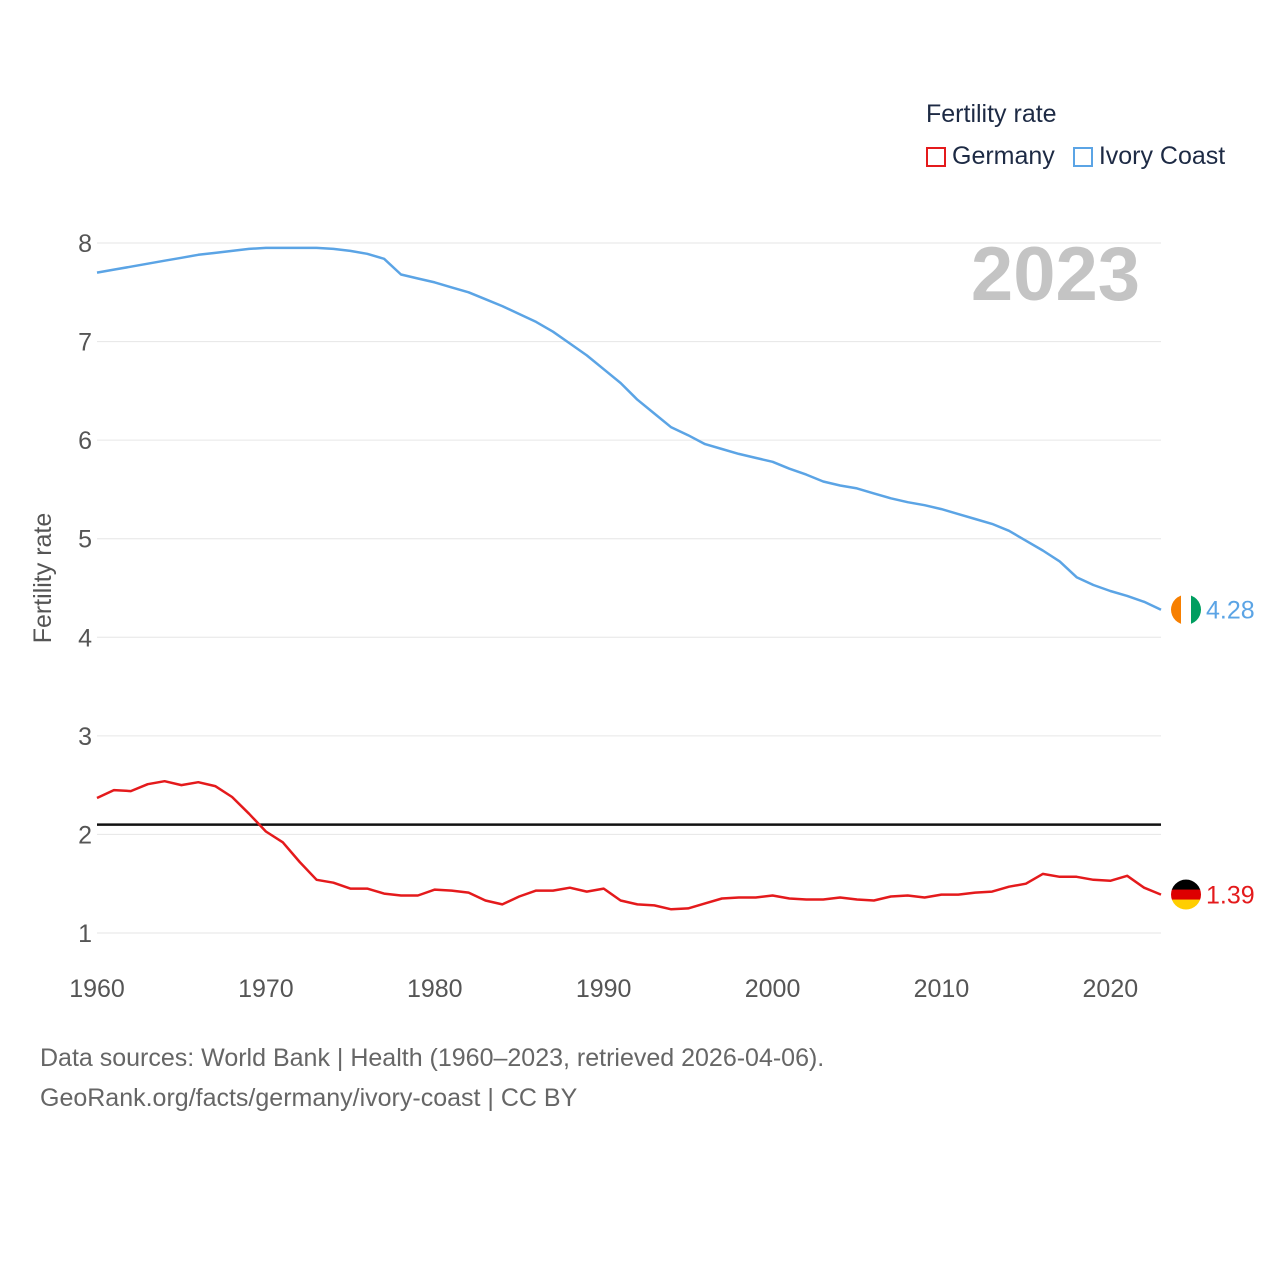  Describe the element at coordinates (629, 845) in the screenshot. I see `series-line-germany` at that location.